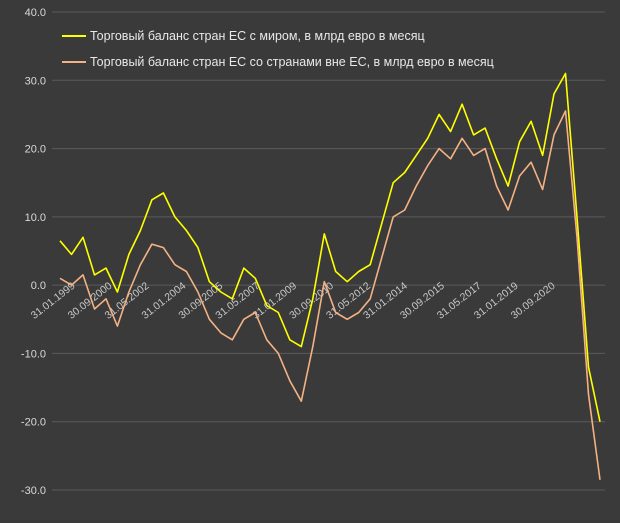 Image resolution: width=620 pixels, height=523 pixels. I want to click on y-tick-label: 20.0, so click(35, 150).